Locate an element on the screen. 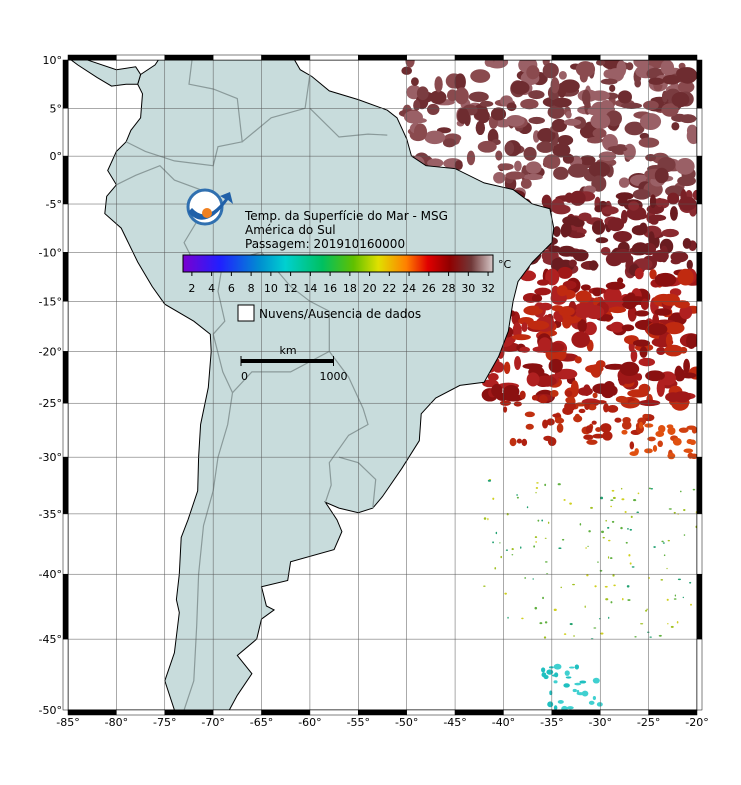 Image resolution: width=741 pixels, height=785 pixels. colorbar-tick-label: 14 is located at coordinates (310, 288).